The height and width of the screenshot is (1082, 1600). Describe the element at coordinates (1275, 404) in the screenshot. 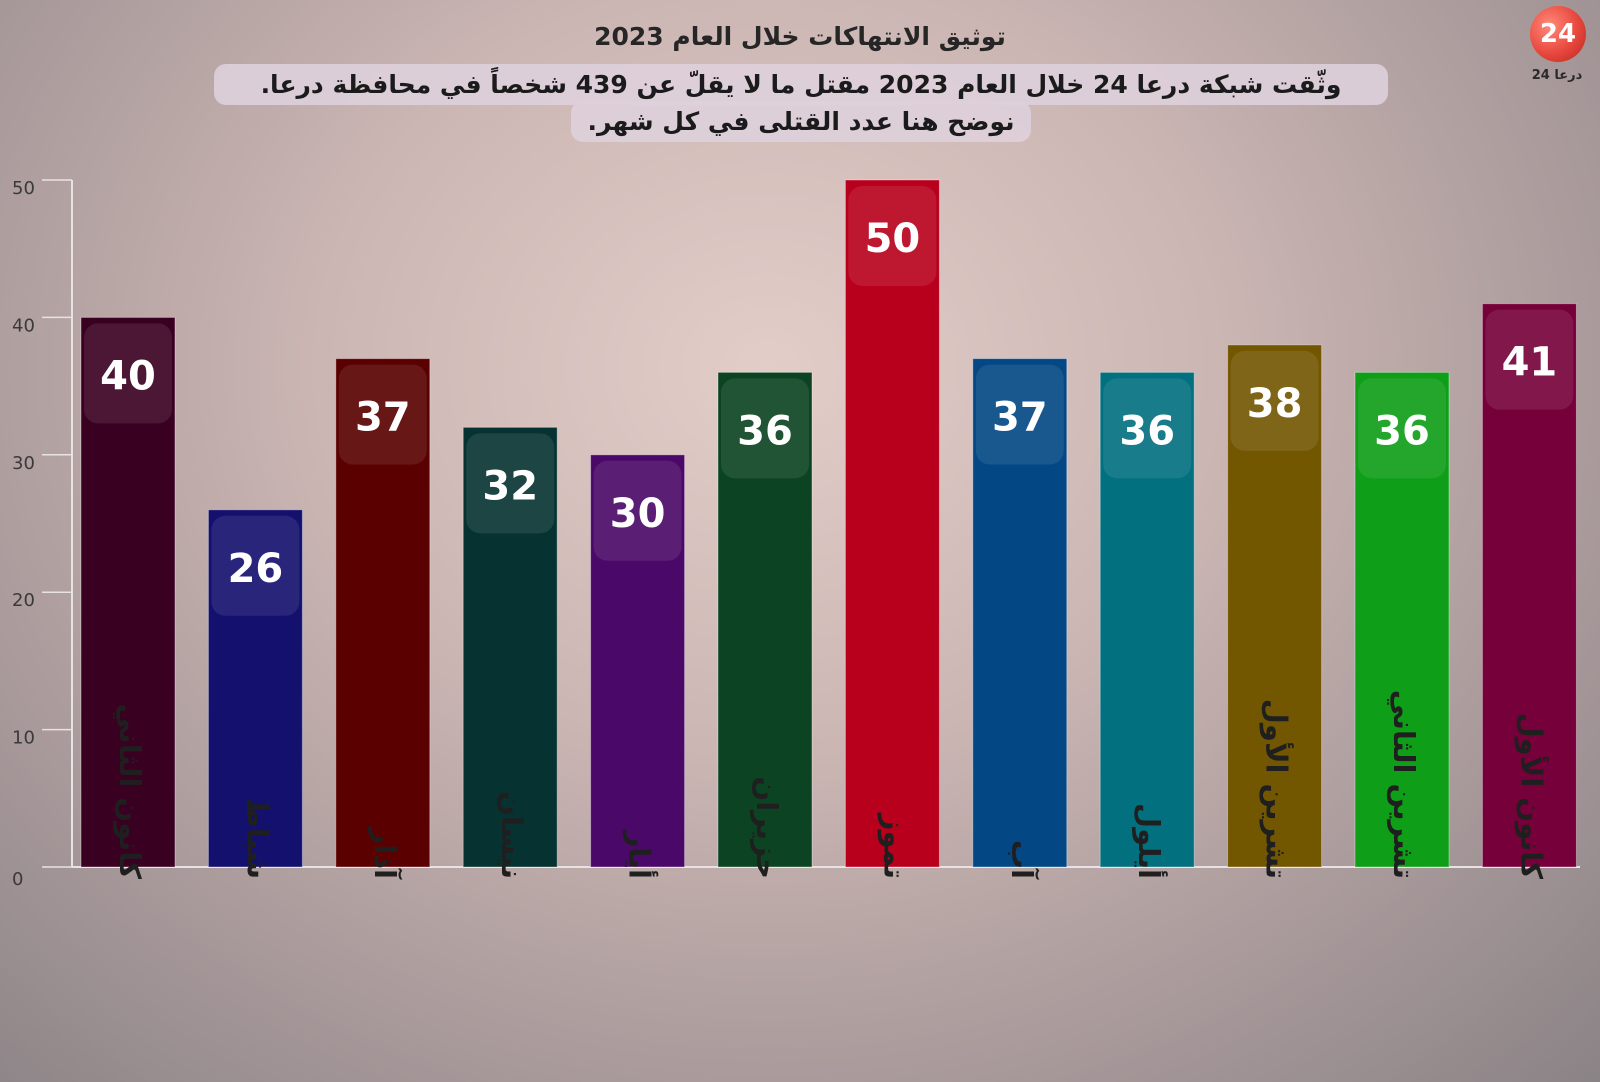

I see `data-label: 38` at that location.